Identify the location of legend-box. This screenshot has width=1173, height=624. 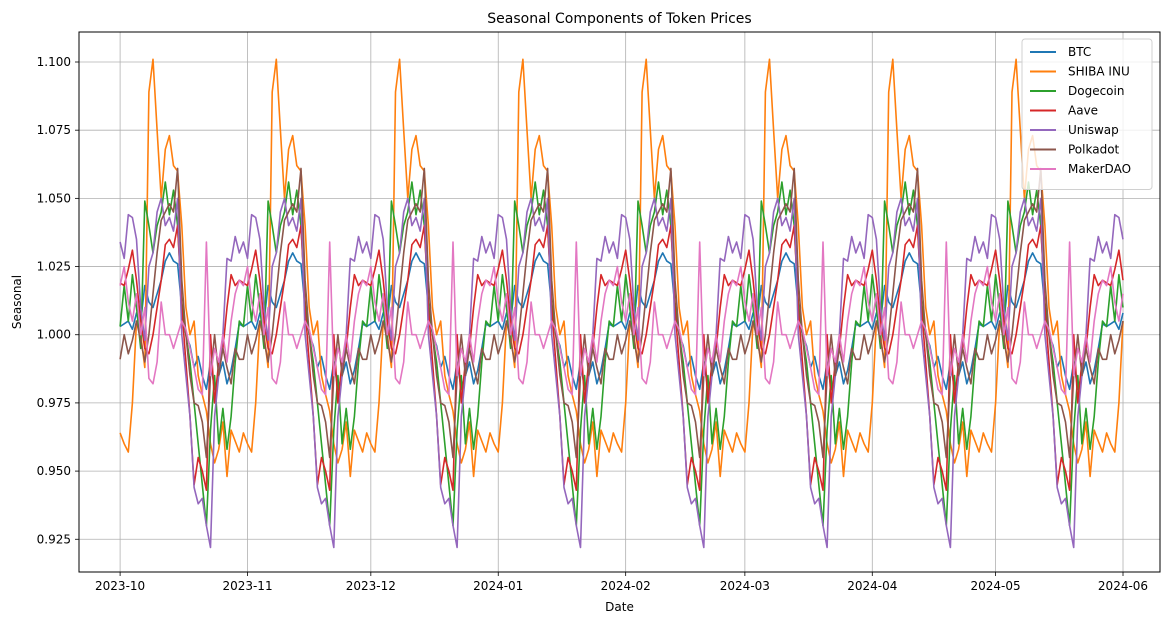
(1087, 114).